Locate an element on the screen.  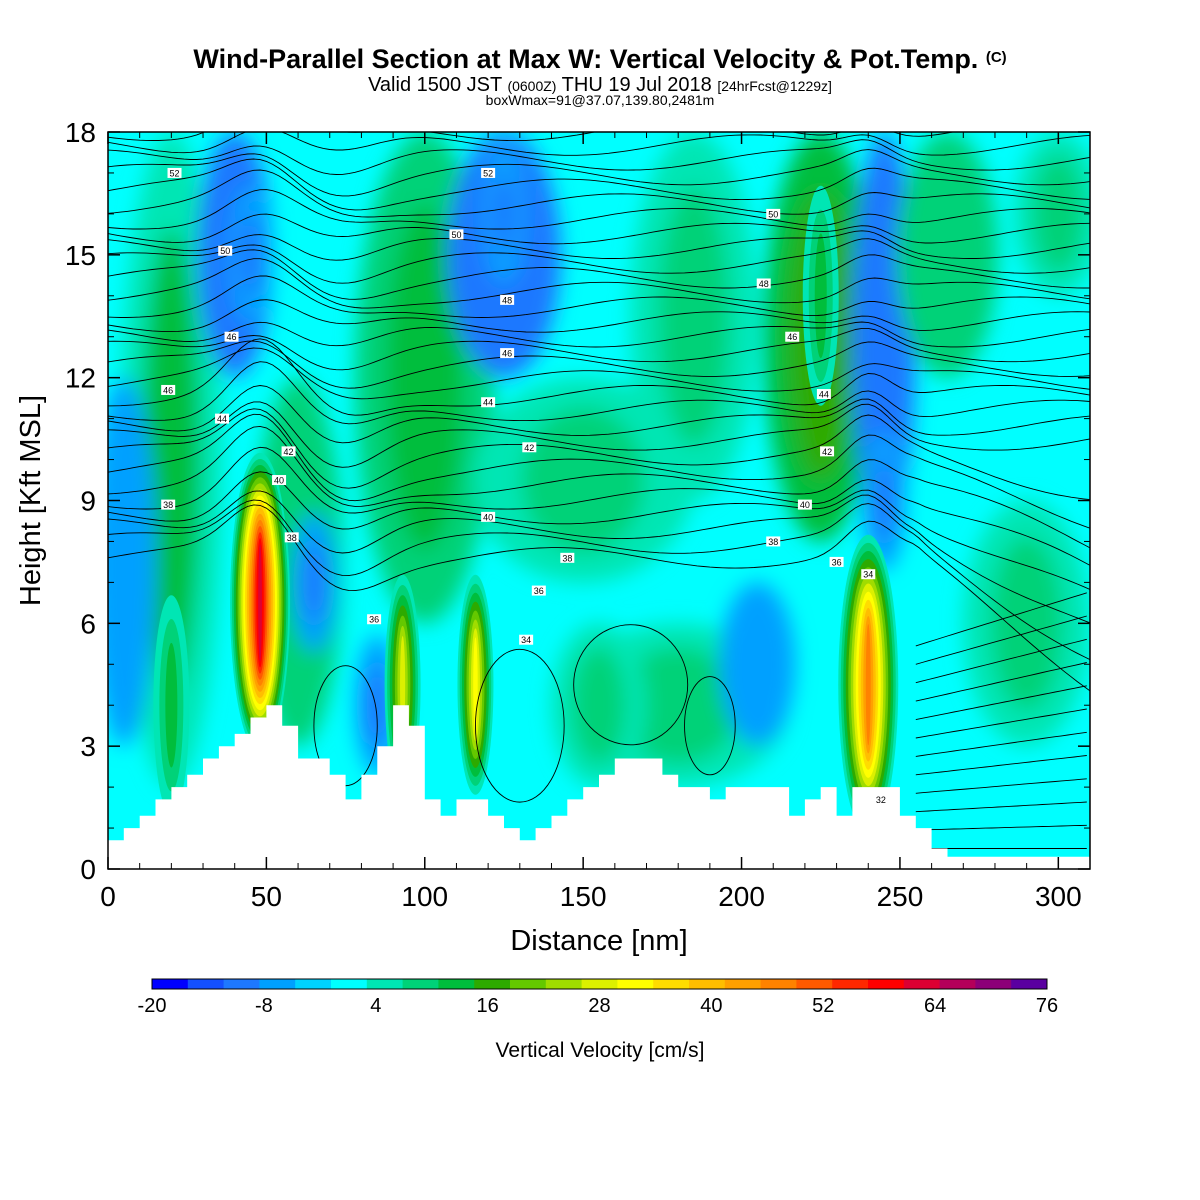
colorbar-tick-label: 16 is located at coordinates (488, 1006).